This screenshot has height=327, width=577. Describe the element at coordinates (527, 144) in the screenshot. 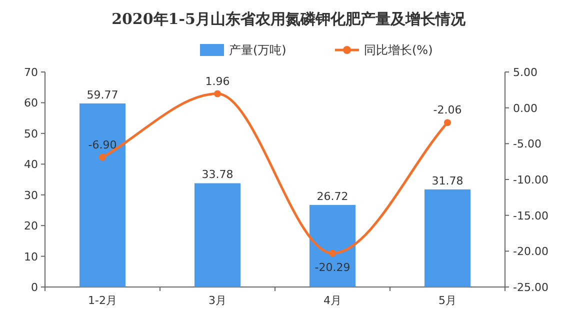

I see `y2-tick-label: -5.00` at that location.